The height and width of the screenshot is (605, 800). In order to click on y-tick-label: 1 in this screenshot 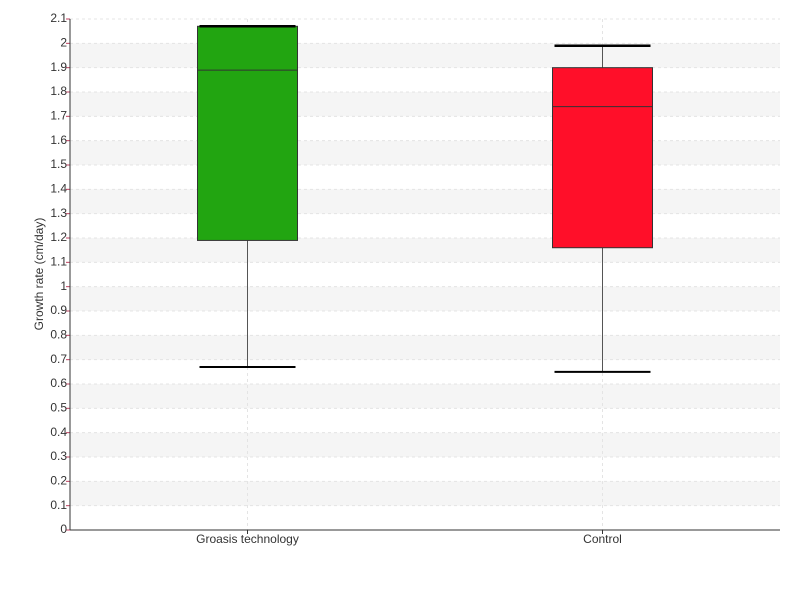, I will do `click(63, 286)`.